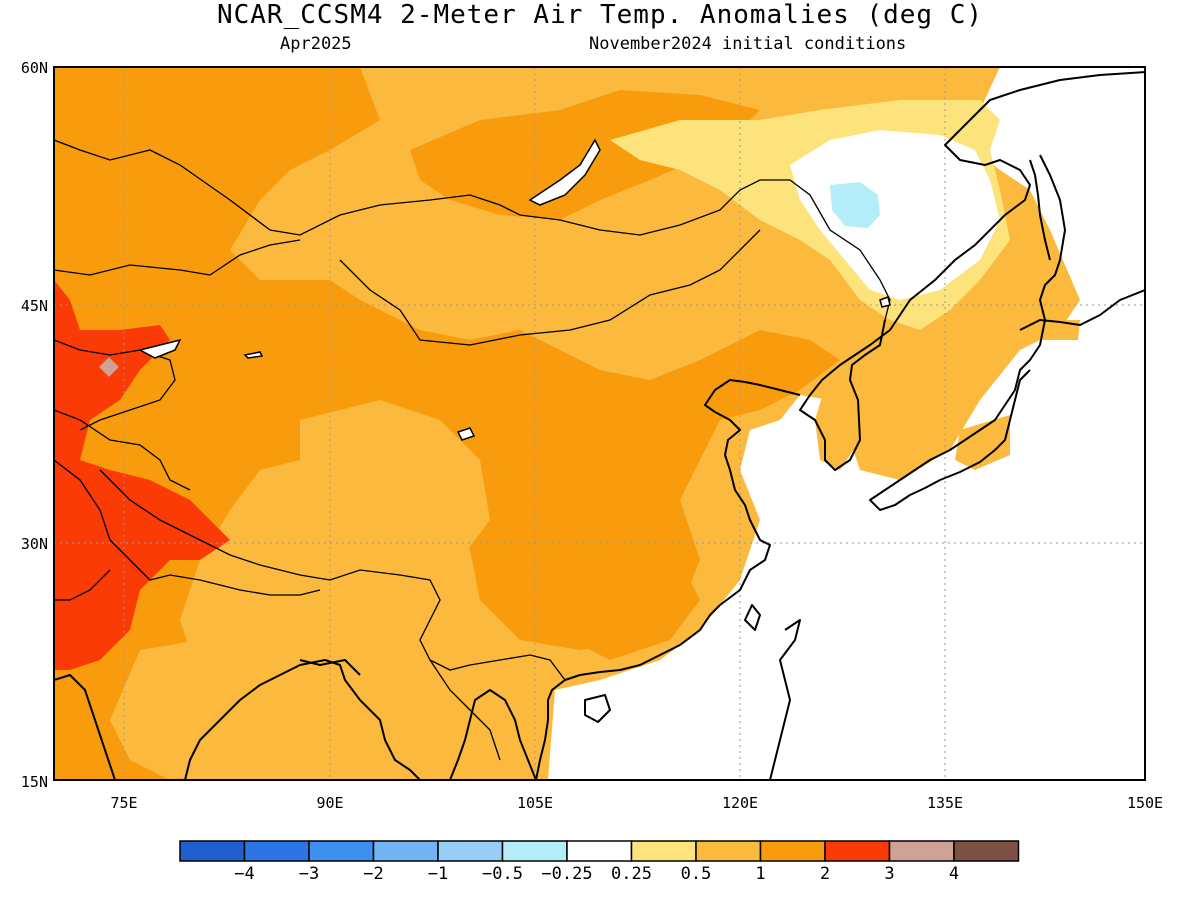  Describe the element at coordinates (85, 727) in the screenshot. I see `coast-india-west` at that location.